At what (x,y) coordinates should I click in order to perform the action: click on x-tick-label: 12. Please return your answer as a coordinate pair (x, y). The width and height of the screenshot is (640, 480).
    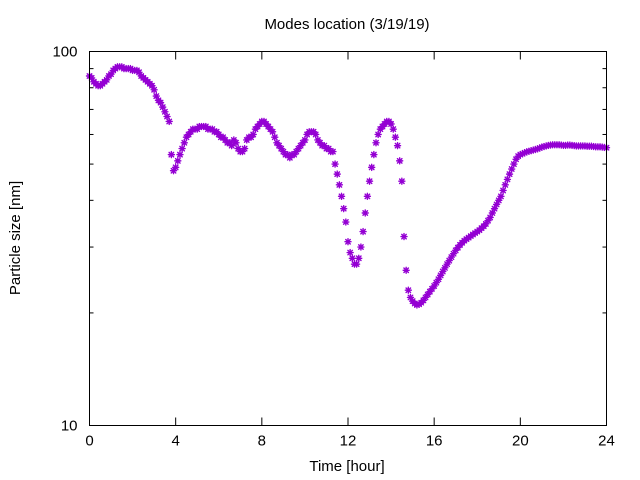
    Looking at the image, I should click on (348, 441).